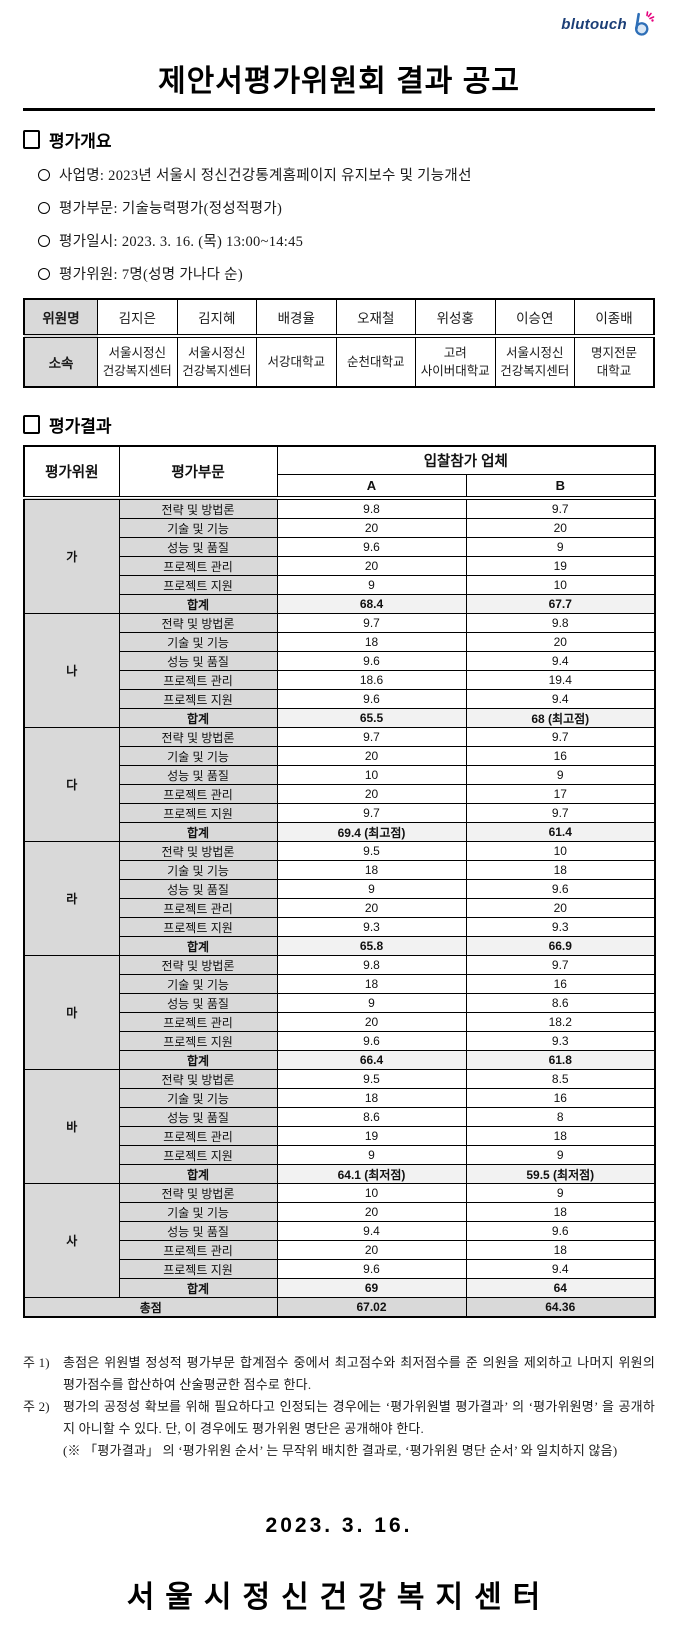  What do you see at coordinates (371, 775) in the screenshot?
I see `score-a-cell: 10` at bounding box center [371, 775].